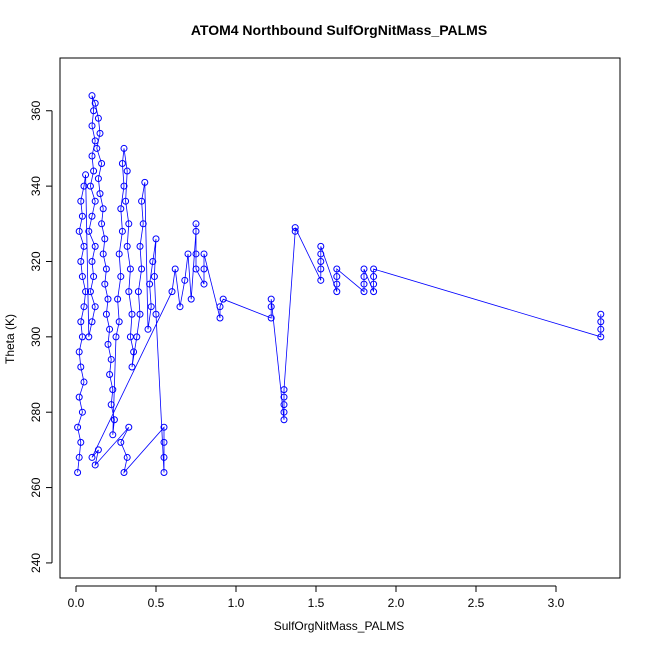  I want to click on y-tick-label: 280, so click(36, 412).